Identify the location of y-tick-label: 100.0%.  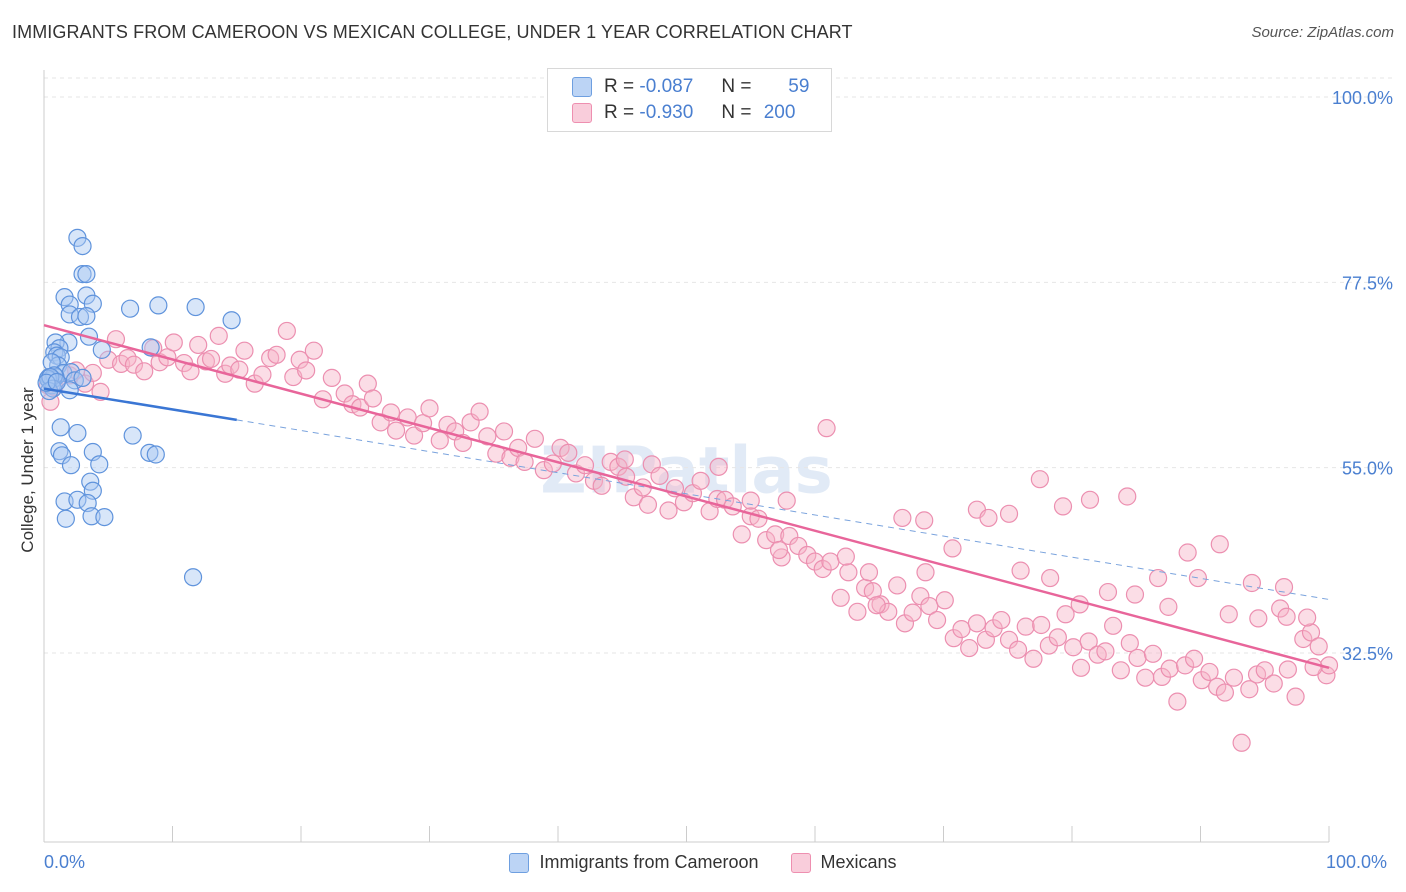
(1362, 98).